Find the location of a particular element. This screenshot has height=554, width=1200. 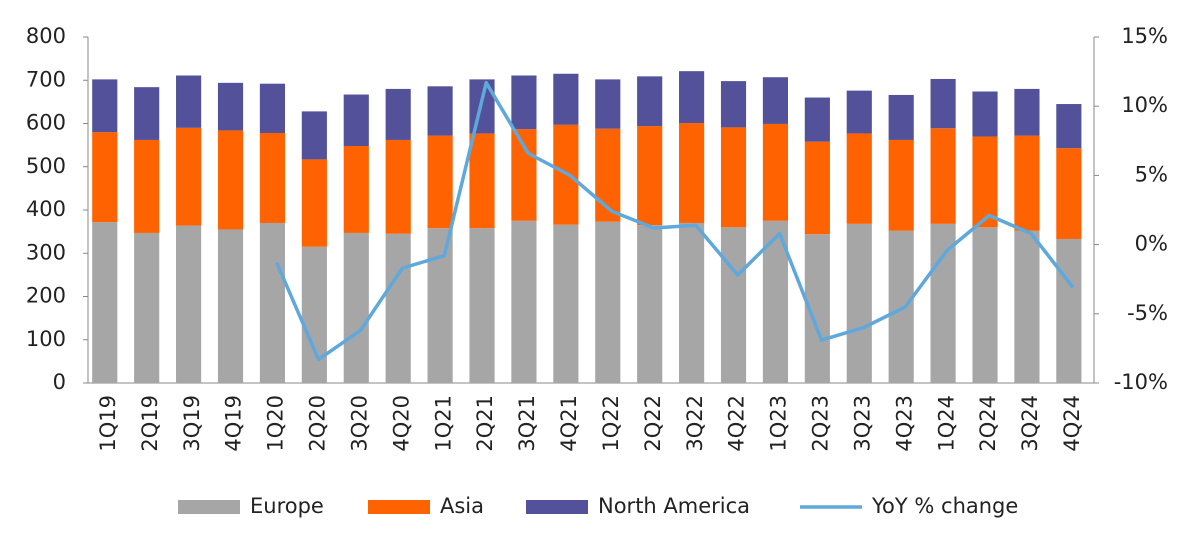

x-tick-label: 3Q24 is located at coordinates (1030, 423).